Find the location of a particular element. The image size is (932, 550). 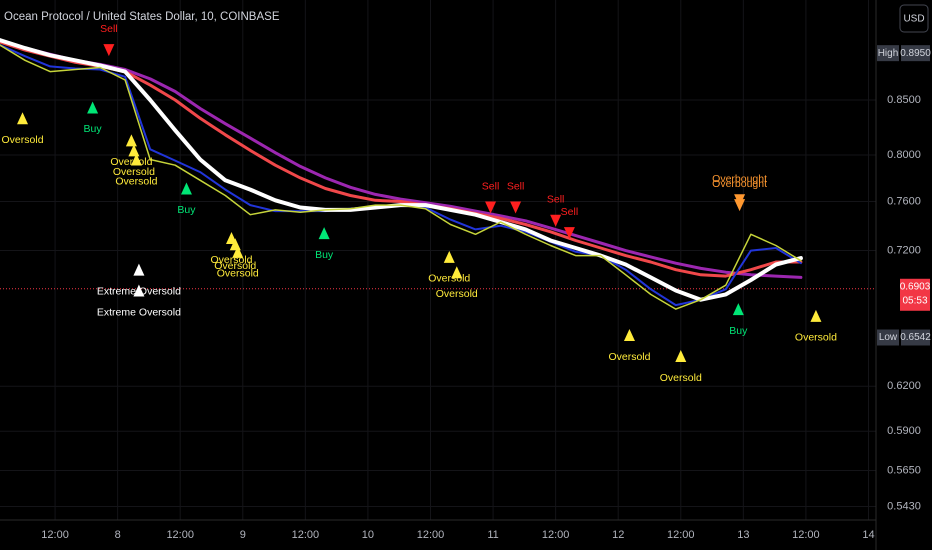

current-value-label: 0.6903 is located at coordinates (915, 286).